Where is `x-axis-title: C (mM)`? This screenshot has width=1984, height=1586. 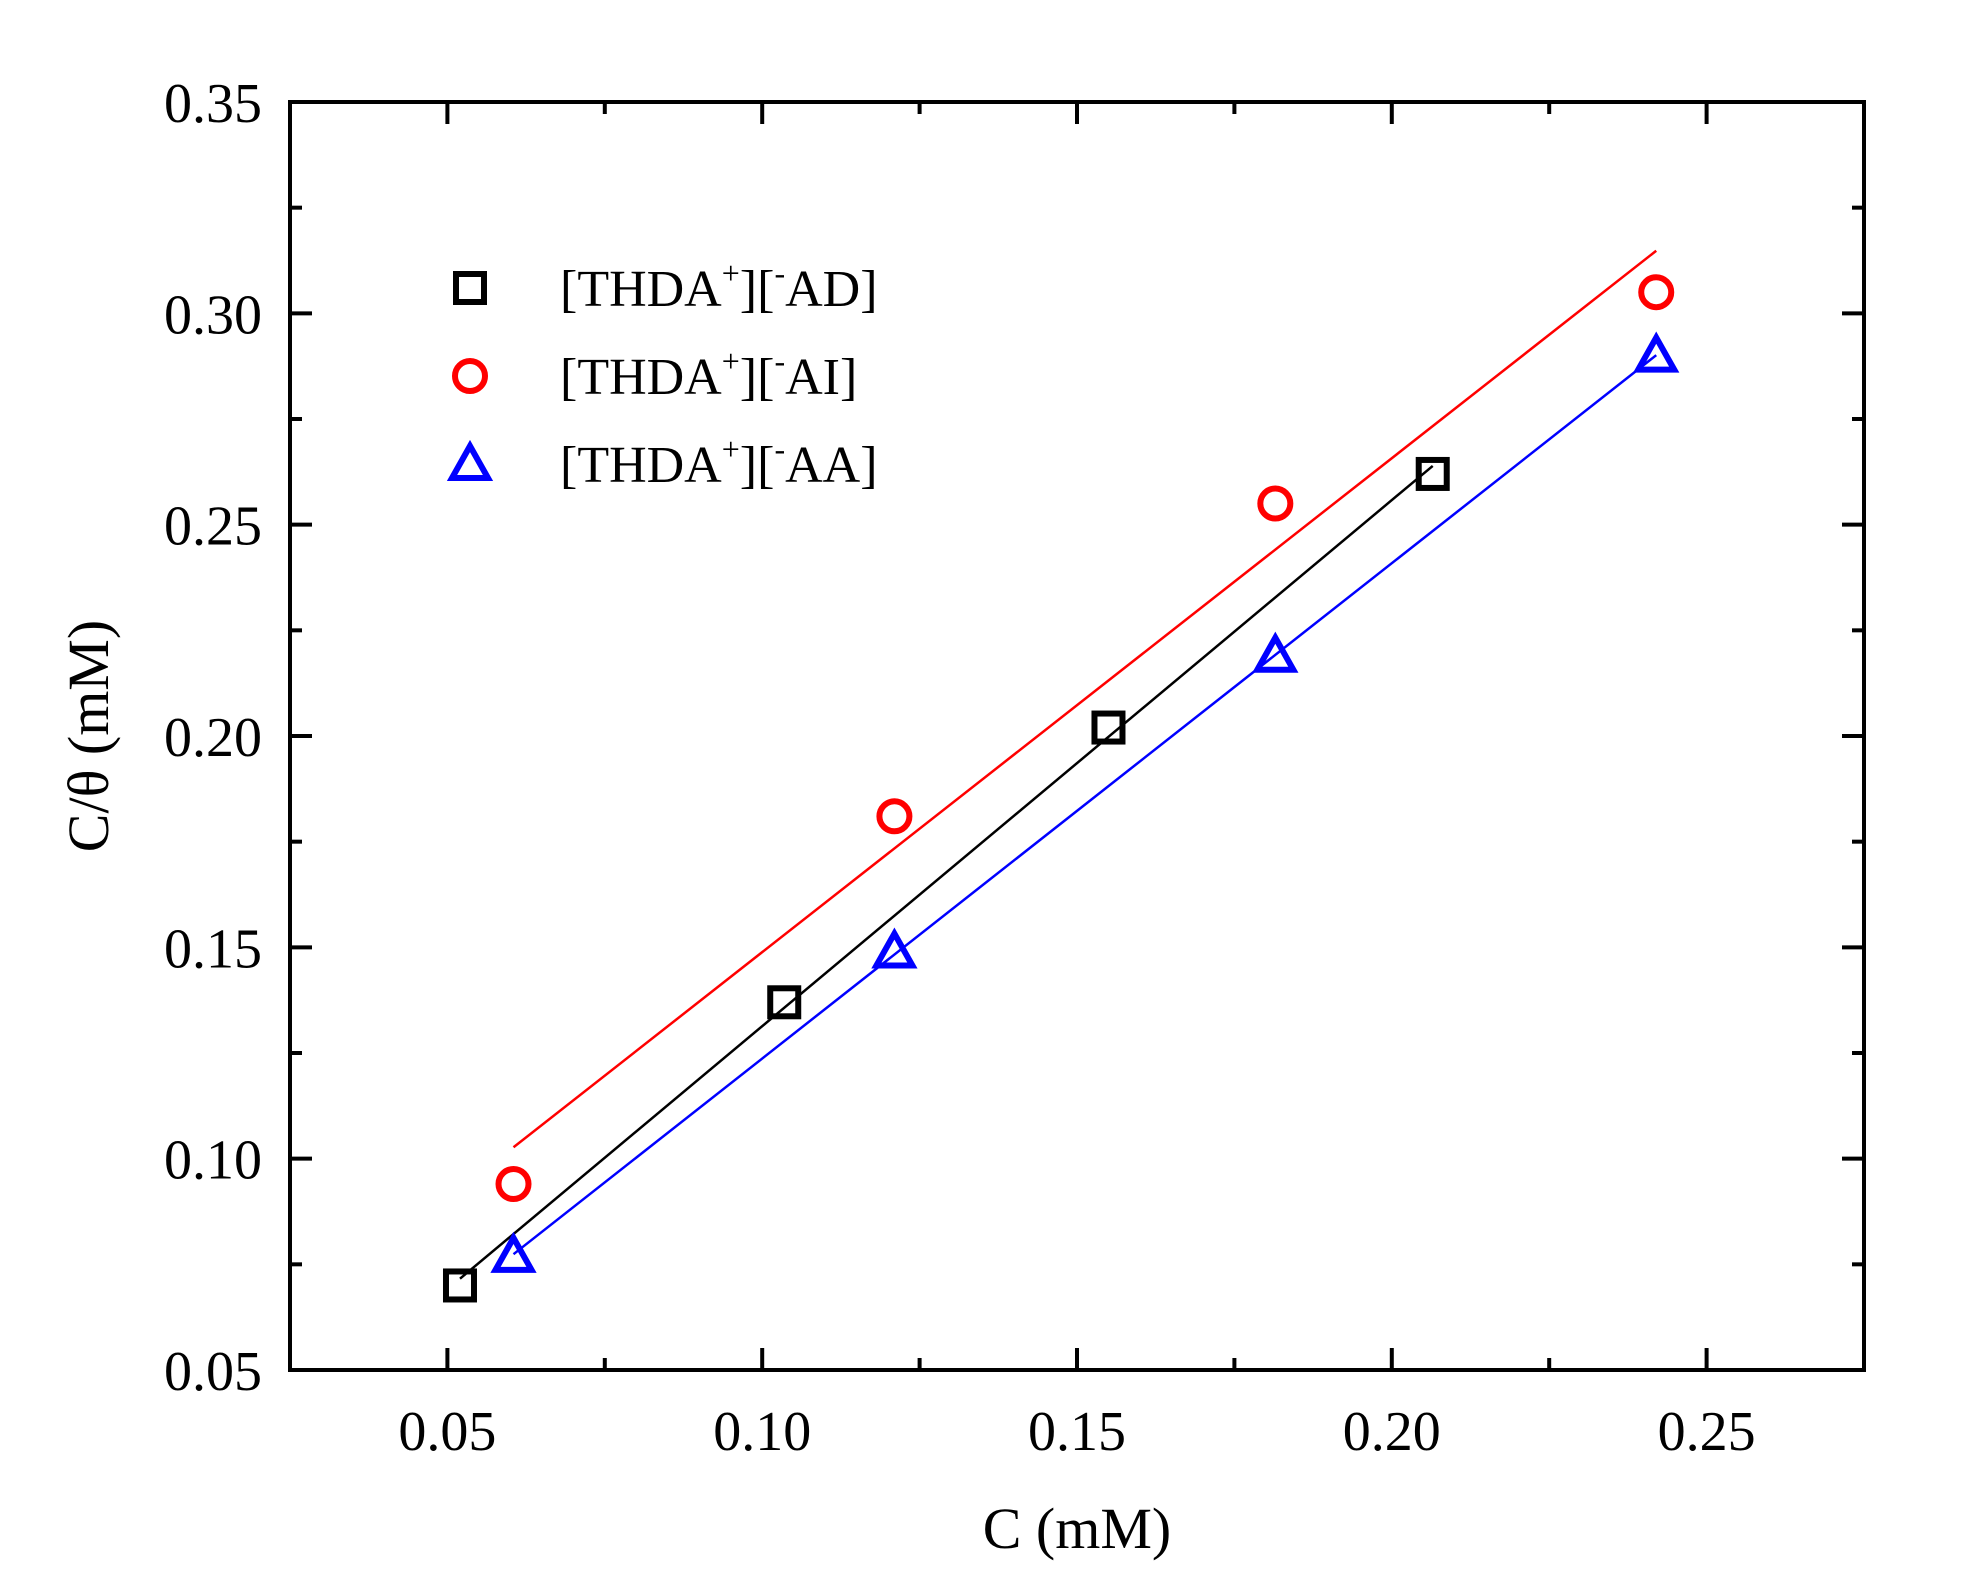
x-axis-title: C (mM) is located at coordinates (1077, 1528).